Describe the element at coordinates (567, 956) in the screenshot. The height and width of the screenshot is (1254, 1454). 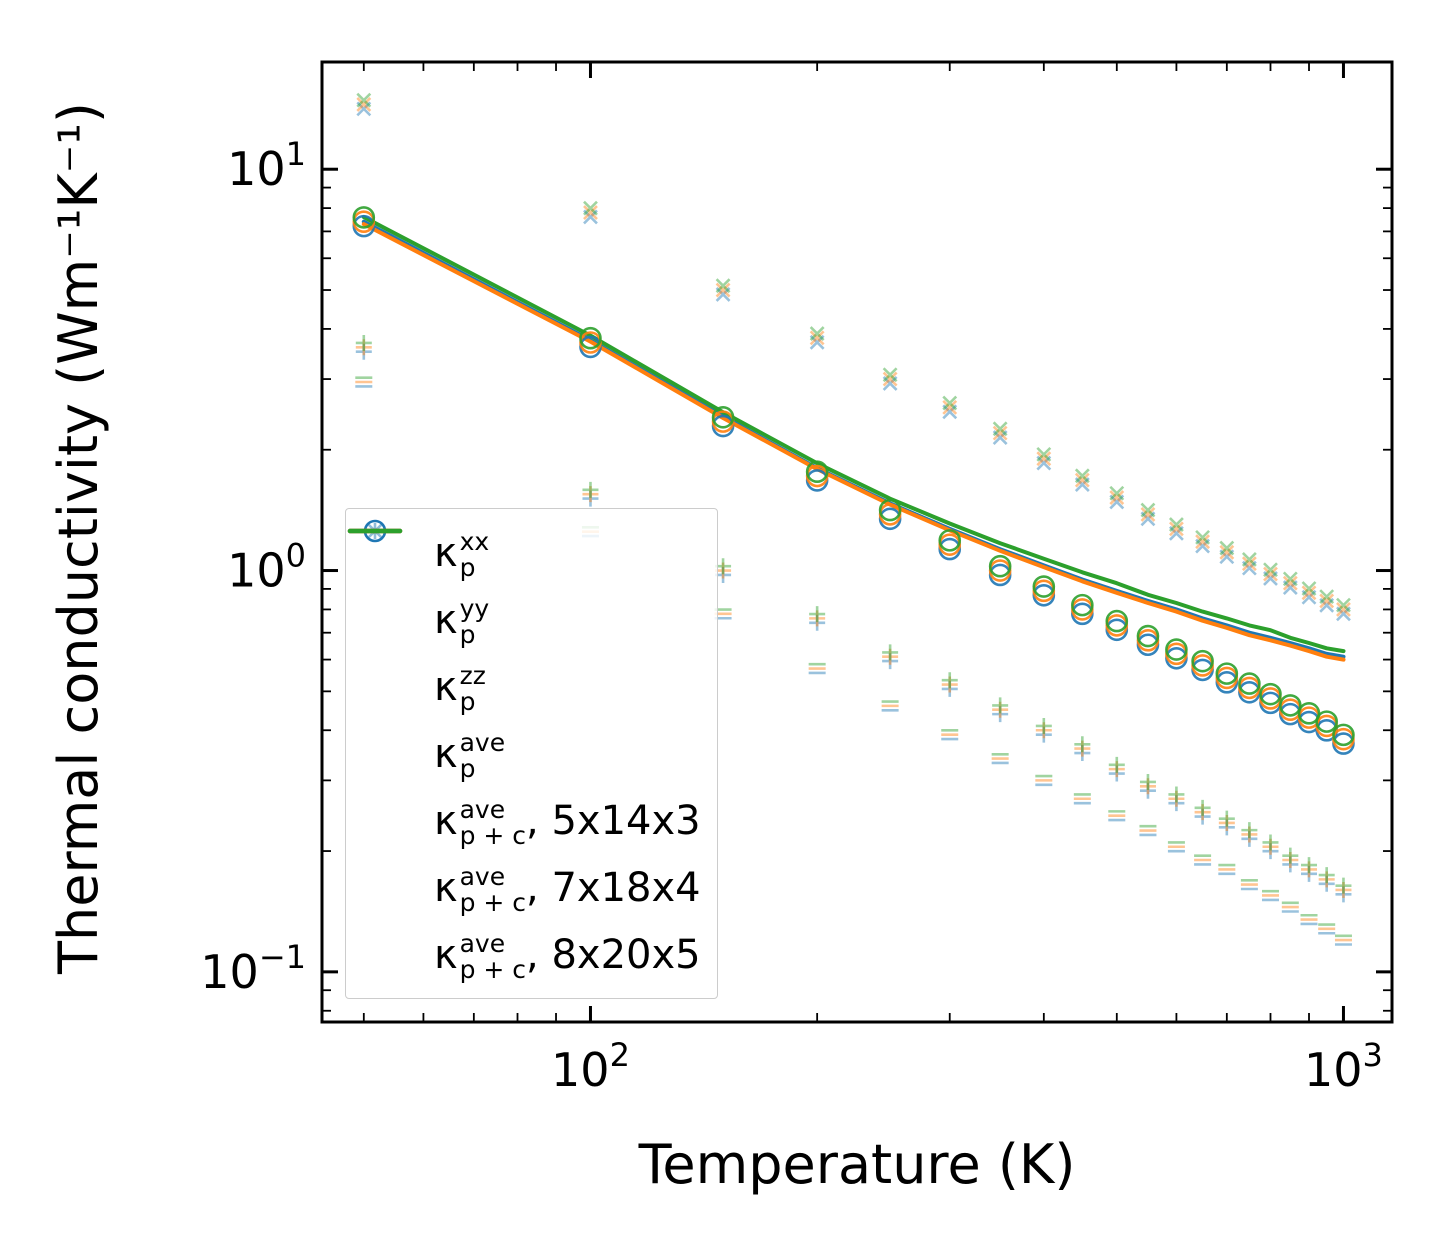
I see `legend-entry-label: κ ave p + c, 8x20x5` at that location.